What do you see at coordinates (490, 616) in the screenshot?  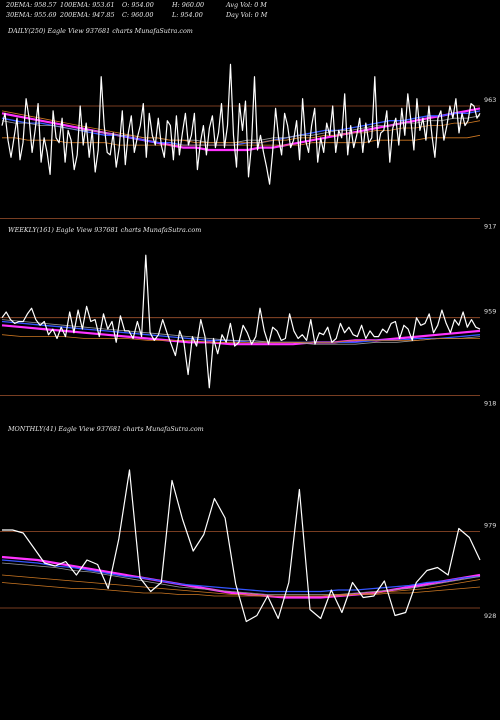 I see `monthly-ytick-label-1: 928` at bounding box center [490, 616].